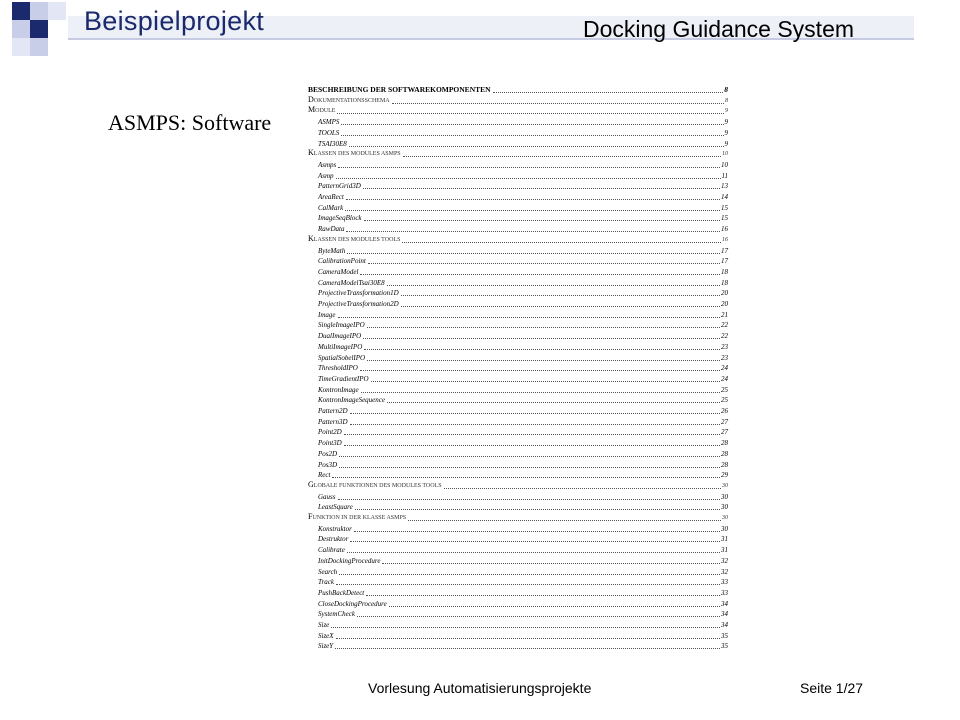 This screenshot has height=720, width=960. Describe the element at coordinates (341, 592) in the screenshot. I see `toc-entry-label: PushBackDetect` at that location.